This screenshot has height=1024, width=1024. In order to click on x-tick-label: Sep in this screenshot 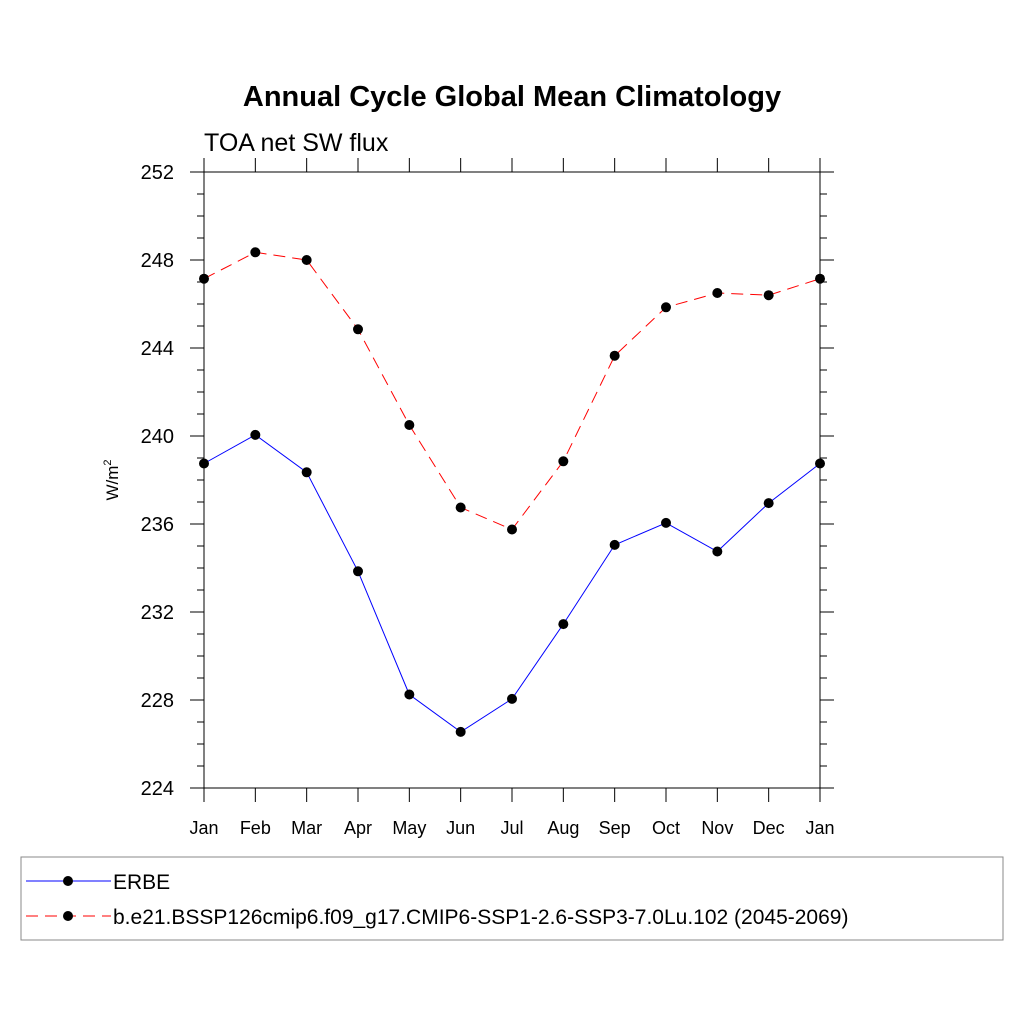, I will do `click(615, 828)`.